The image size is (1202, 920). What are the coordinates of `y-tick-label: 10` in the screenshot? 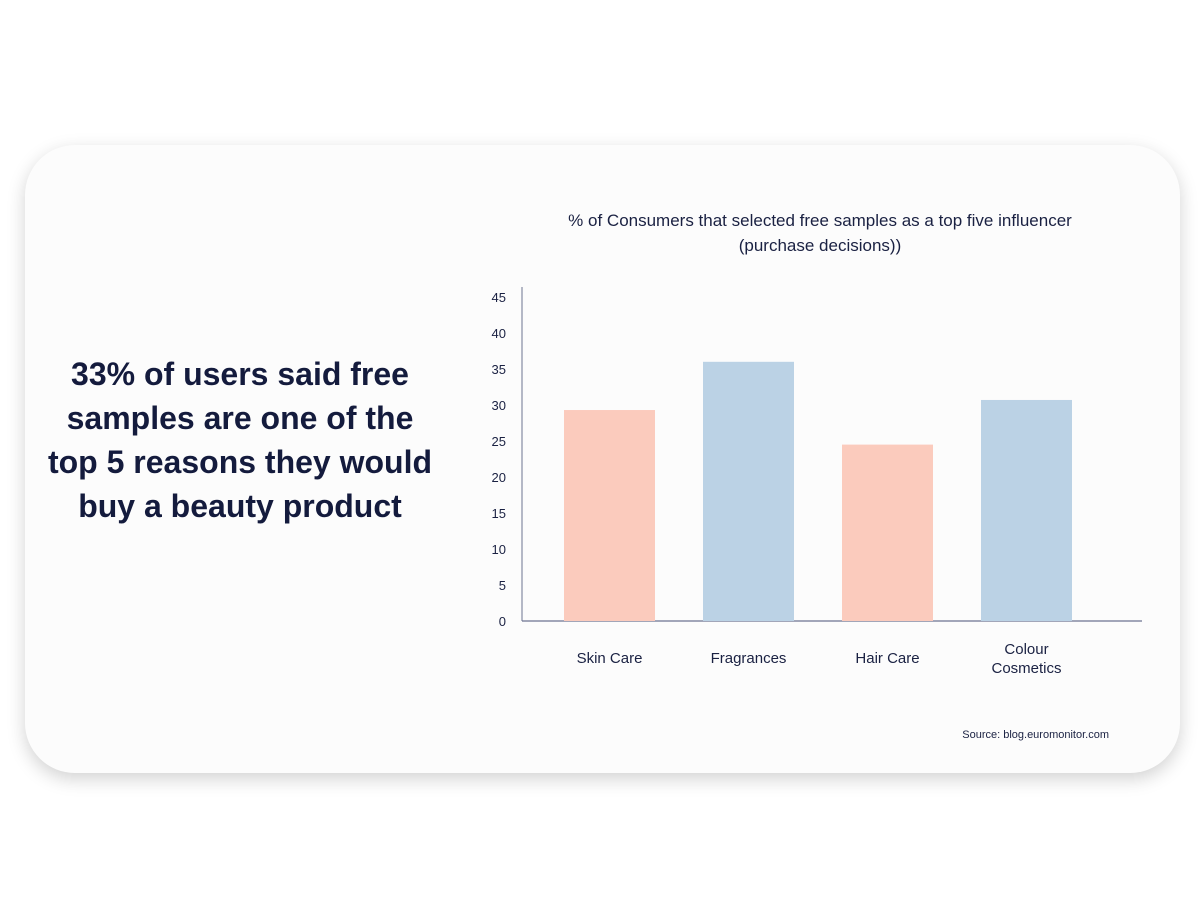 It's located at (499, 549).